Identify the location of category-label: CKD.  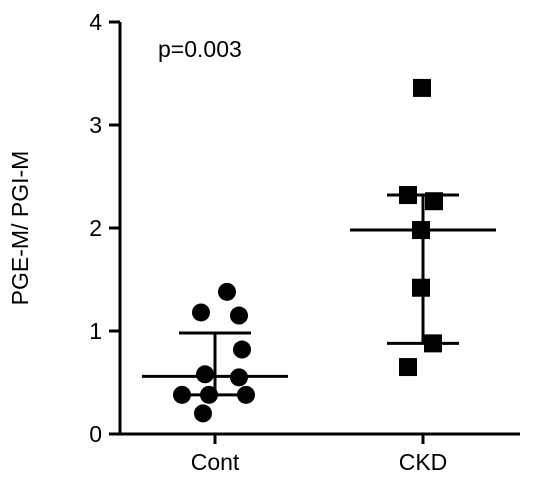
(423, 462).